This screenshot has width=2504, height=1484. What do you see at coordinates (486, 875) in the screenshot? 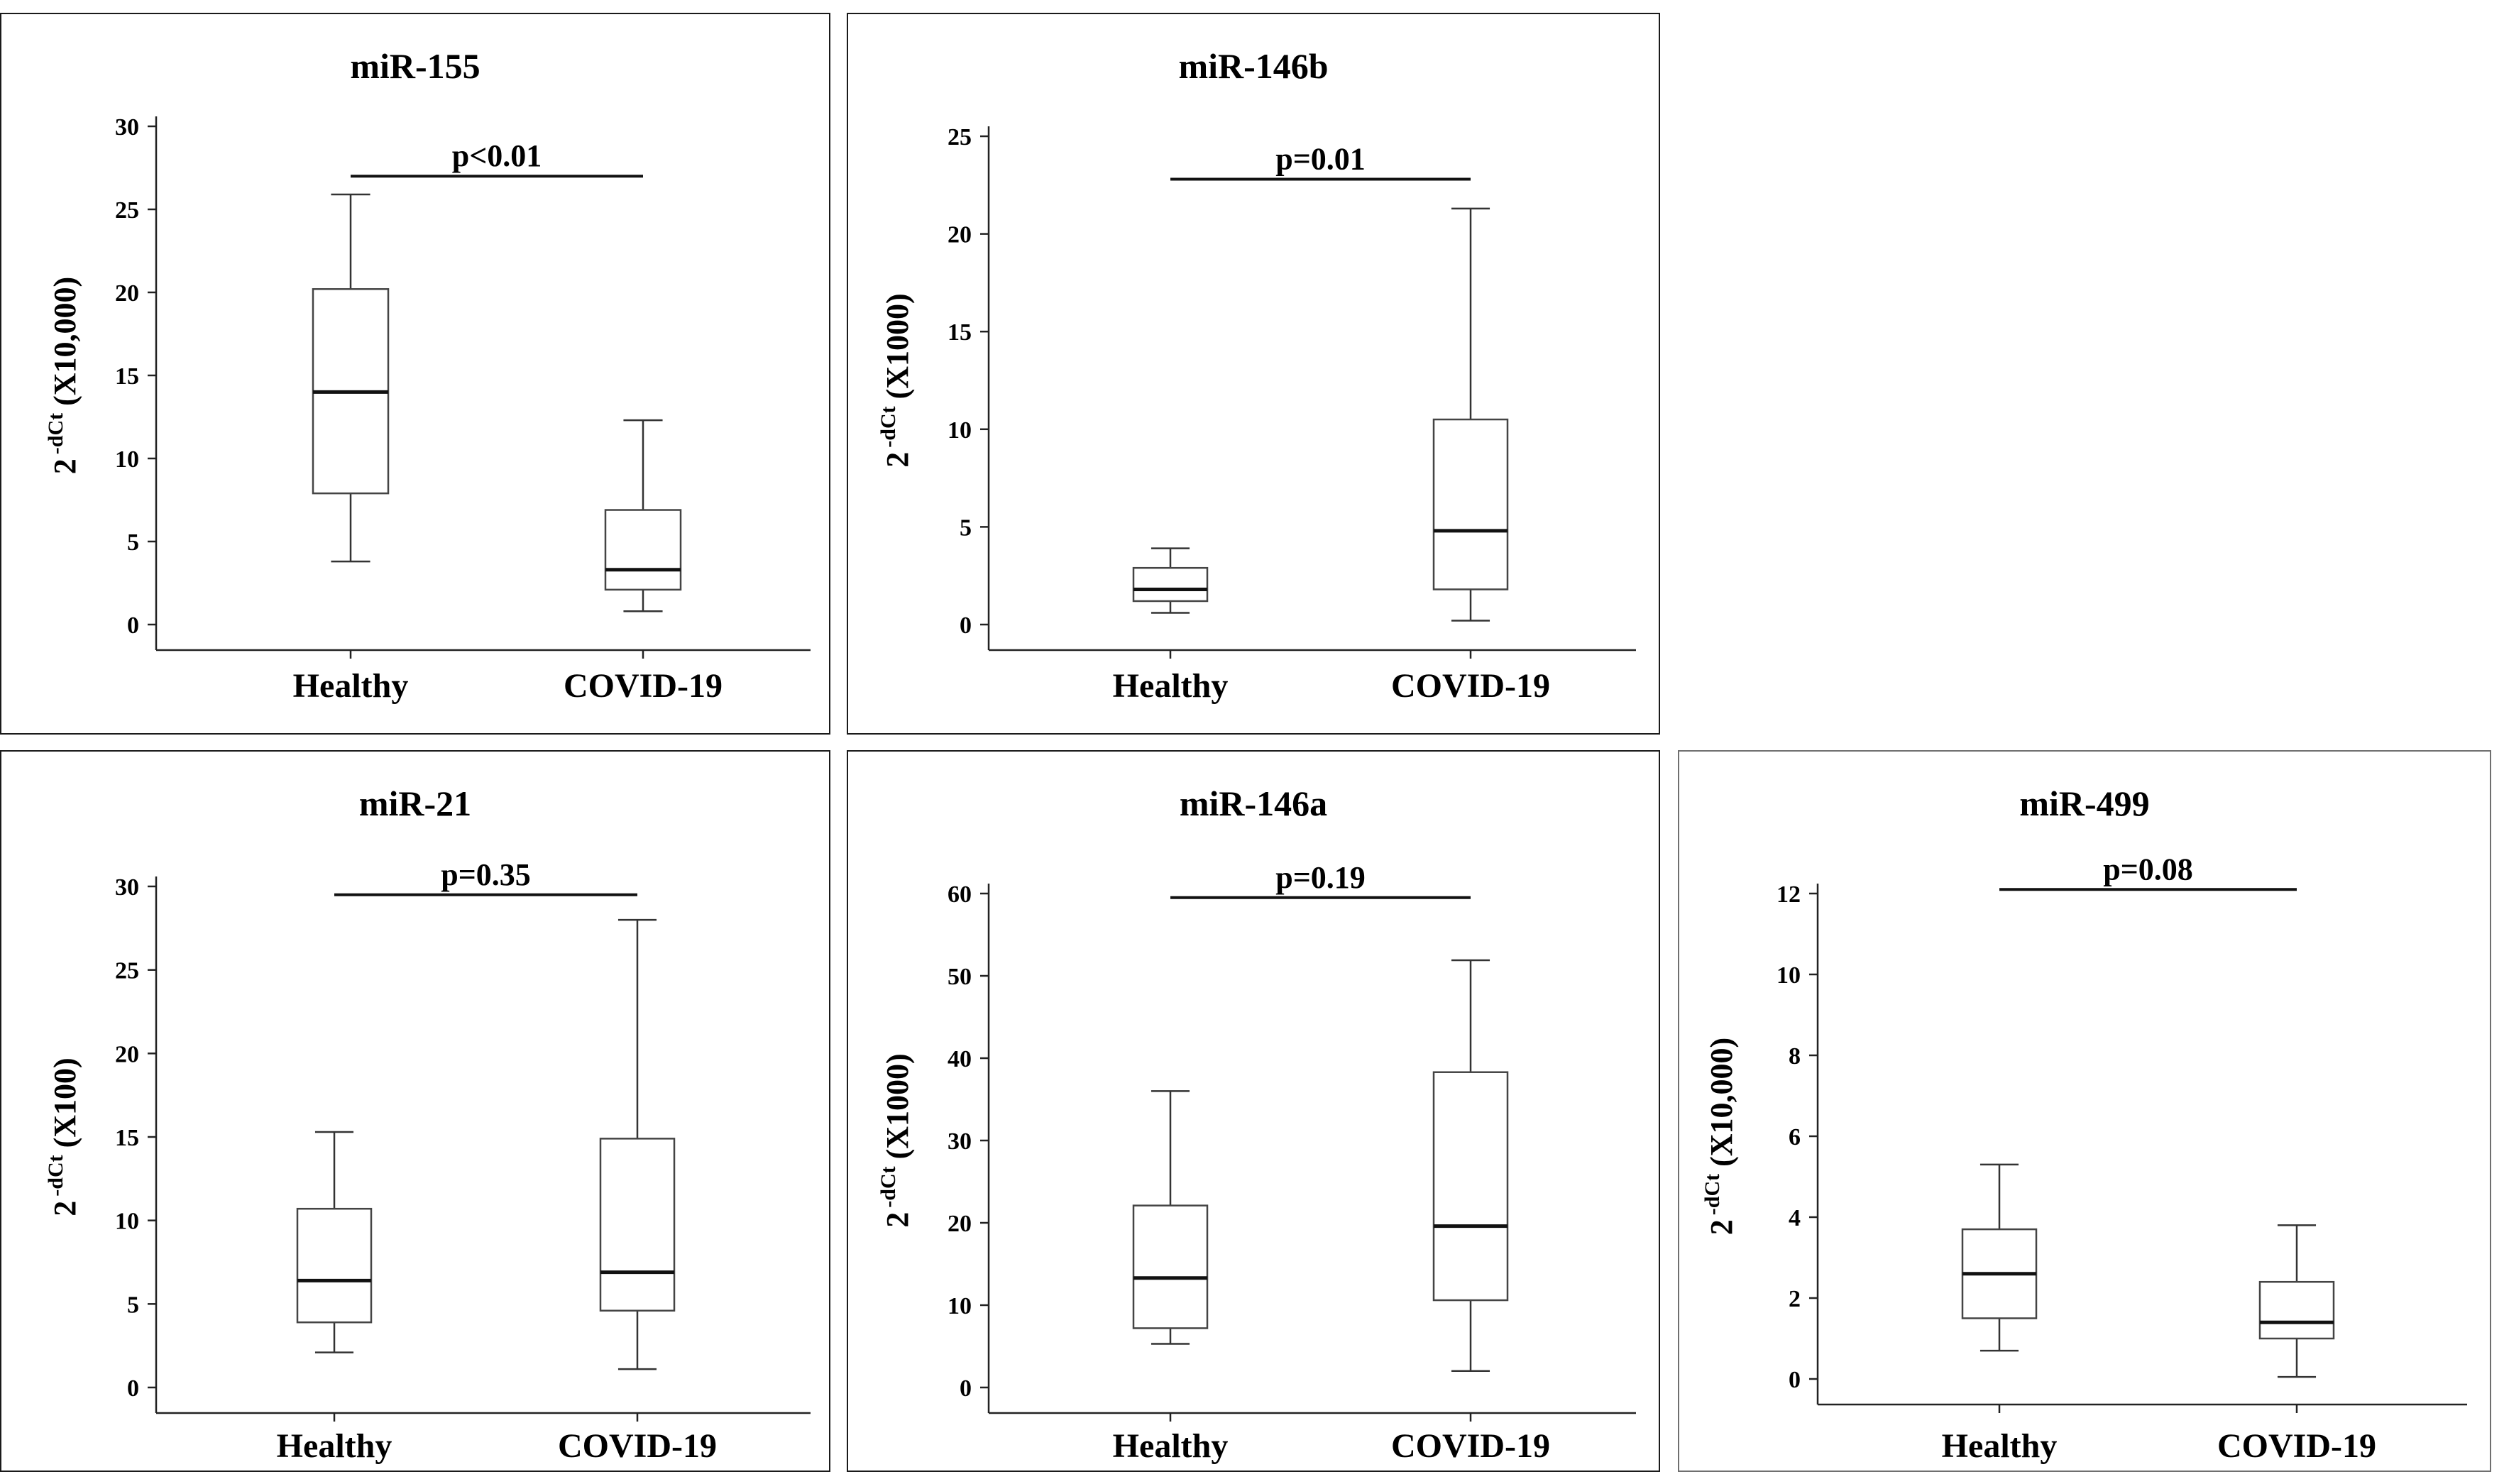
I see `p-value-label: p=0.35` at bounding box center [486, 875].